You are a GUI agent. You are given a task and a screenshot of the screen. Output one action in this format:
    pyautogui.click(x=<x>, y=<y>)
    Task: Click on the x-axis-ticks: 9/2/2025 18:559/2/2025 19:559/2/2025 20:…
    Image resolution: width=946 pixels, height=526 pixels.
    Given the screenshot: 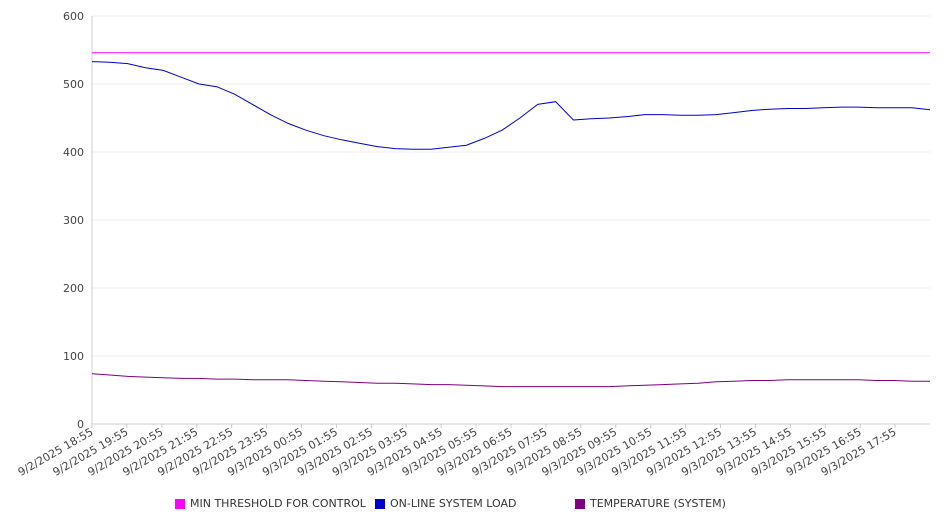 What is the action you would take?
    pyautogui.click(x=457, y=451)
    